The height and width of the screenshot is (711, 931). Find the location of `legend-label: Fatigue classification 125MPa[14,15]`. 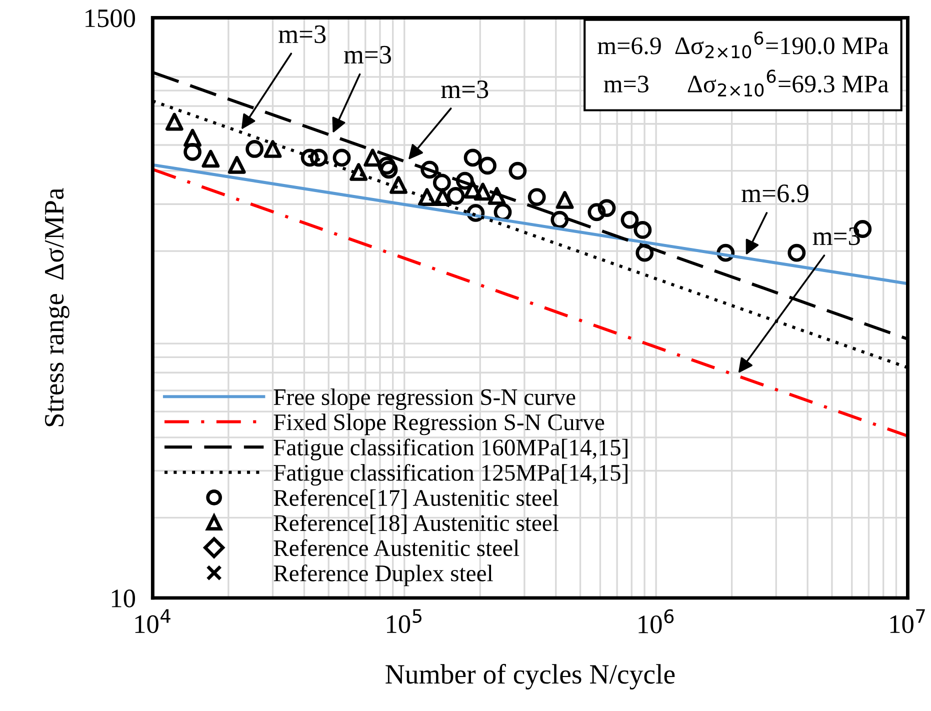

legend-label: Fatigue classification 125MPa[14,15] is located at coordinates (451, 475).